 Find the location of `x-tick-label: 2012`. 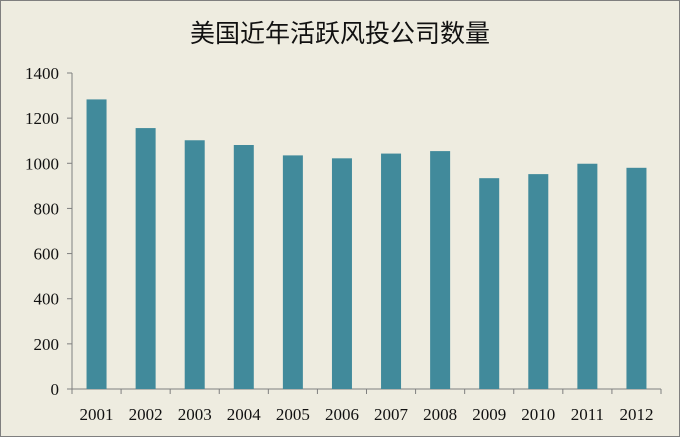

x-tick-label: 2012 is located at coordinates (636, 414).